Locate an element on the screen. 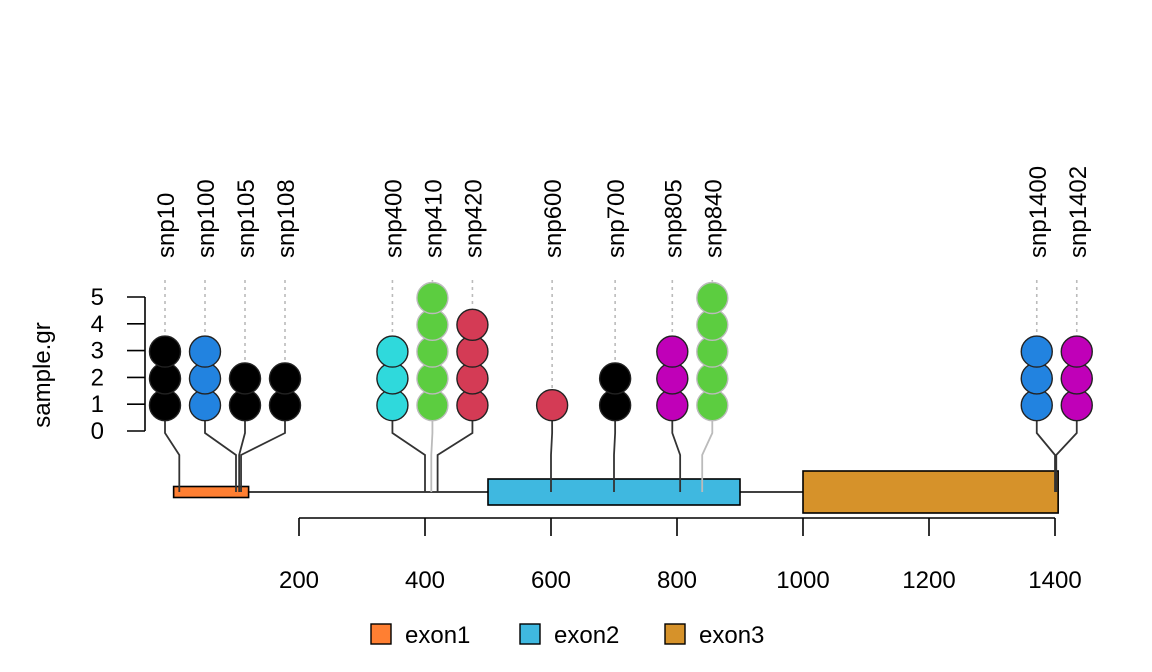 The image size is (1152, 672). y-tick-label-4: 4 is located at coordinates (97, 324).